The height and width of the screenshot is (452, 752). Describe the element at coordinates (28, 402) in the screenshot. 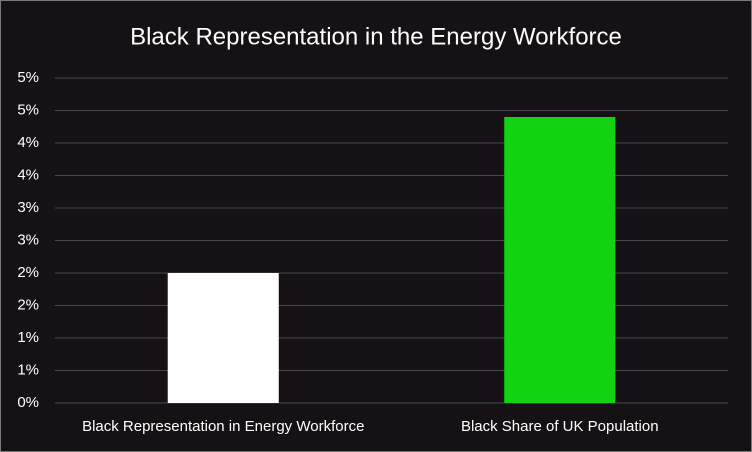

I see `y-tick-label: 0%` at that location.